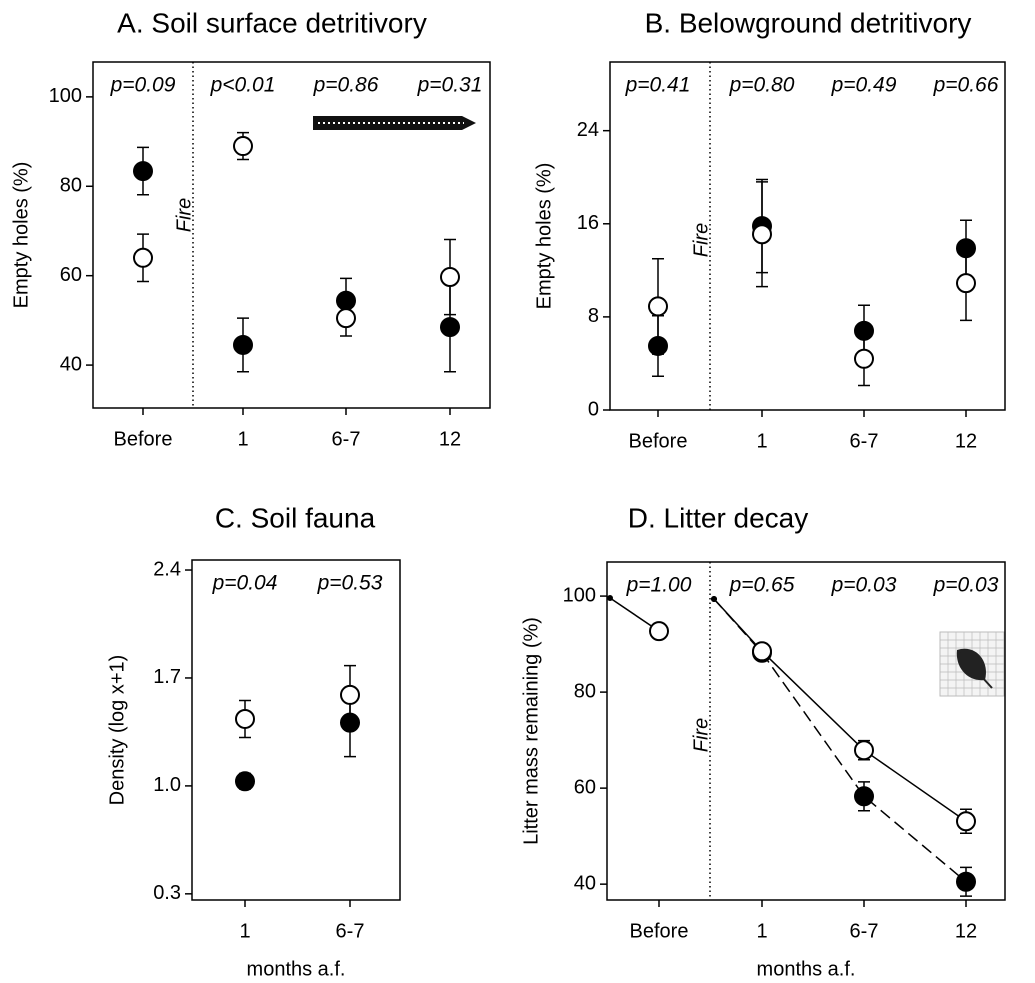  Describe the element at coordinates (167, 677) in the screenshot. I see `y-tick-label: 1.7` at that location.